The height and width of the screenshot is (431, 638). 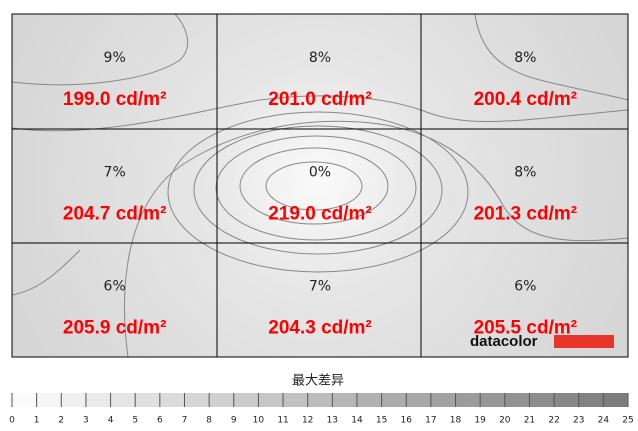 What do you see at coordinates (111, 421) in the screenshot?
I see `scale-tick-label: 4` at bounding box center [111, 421].